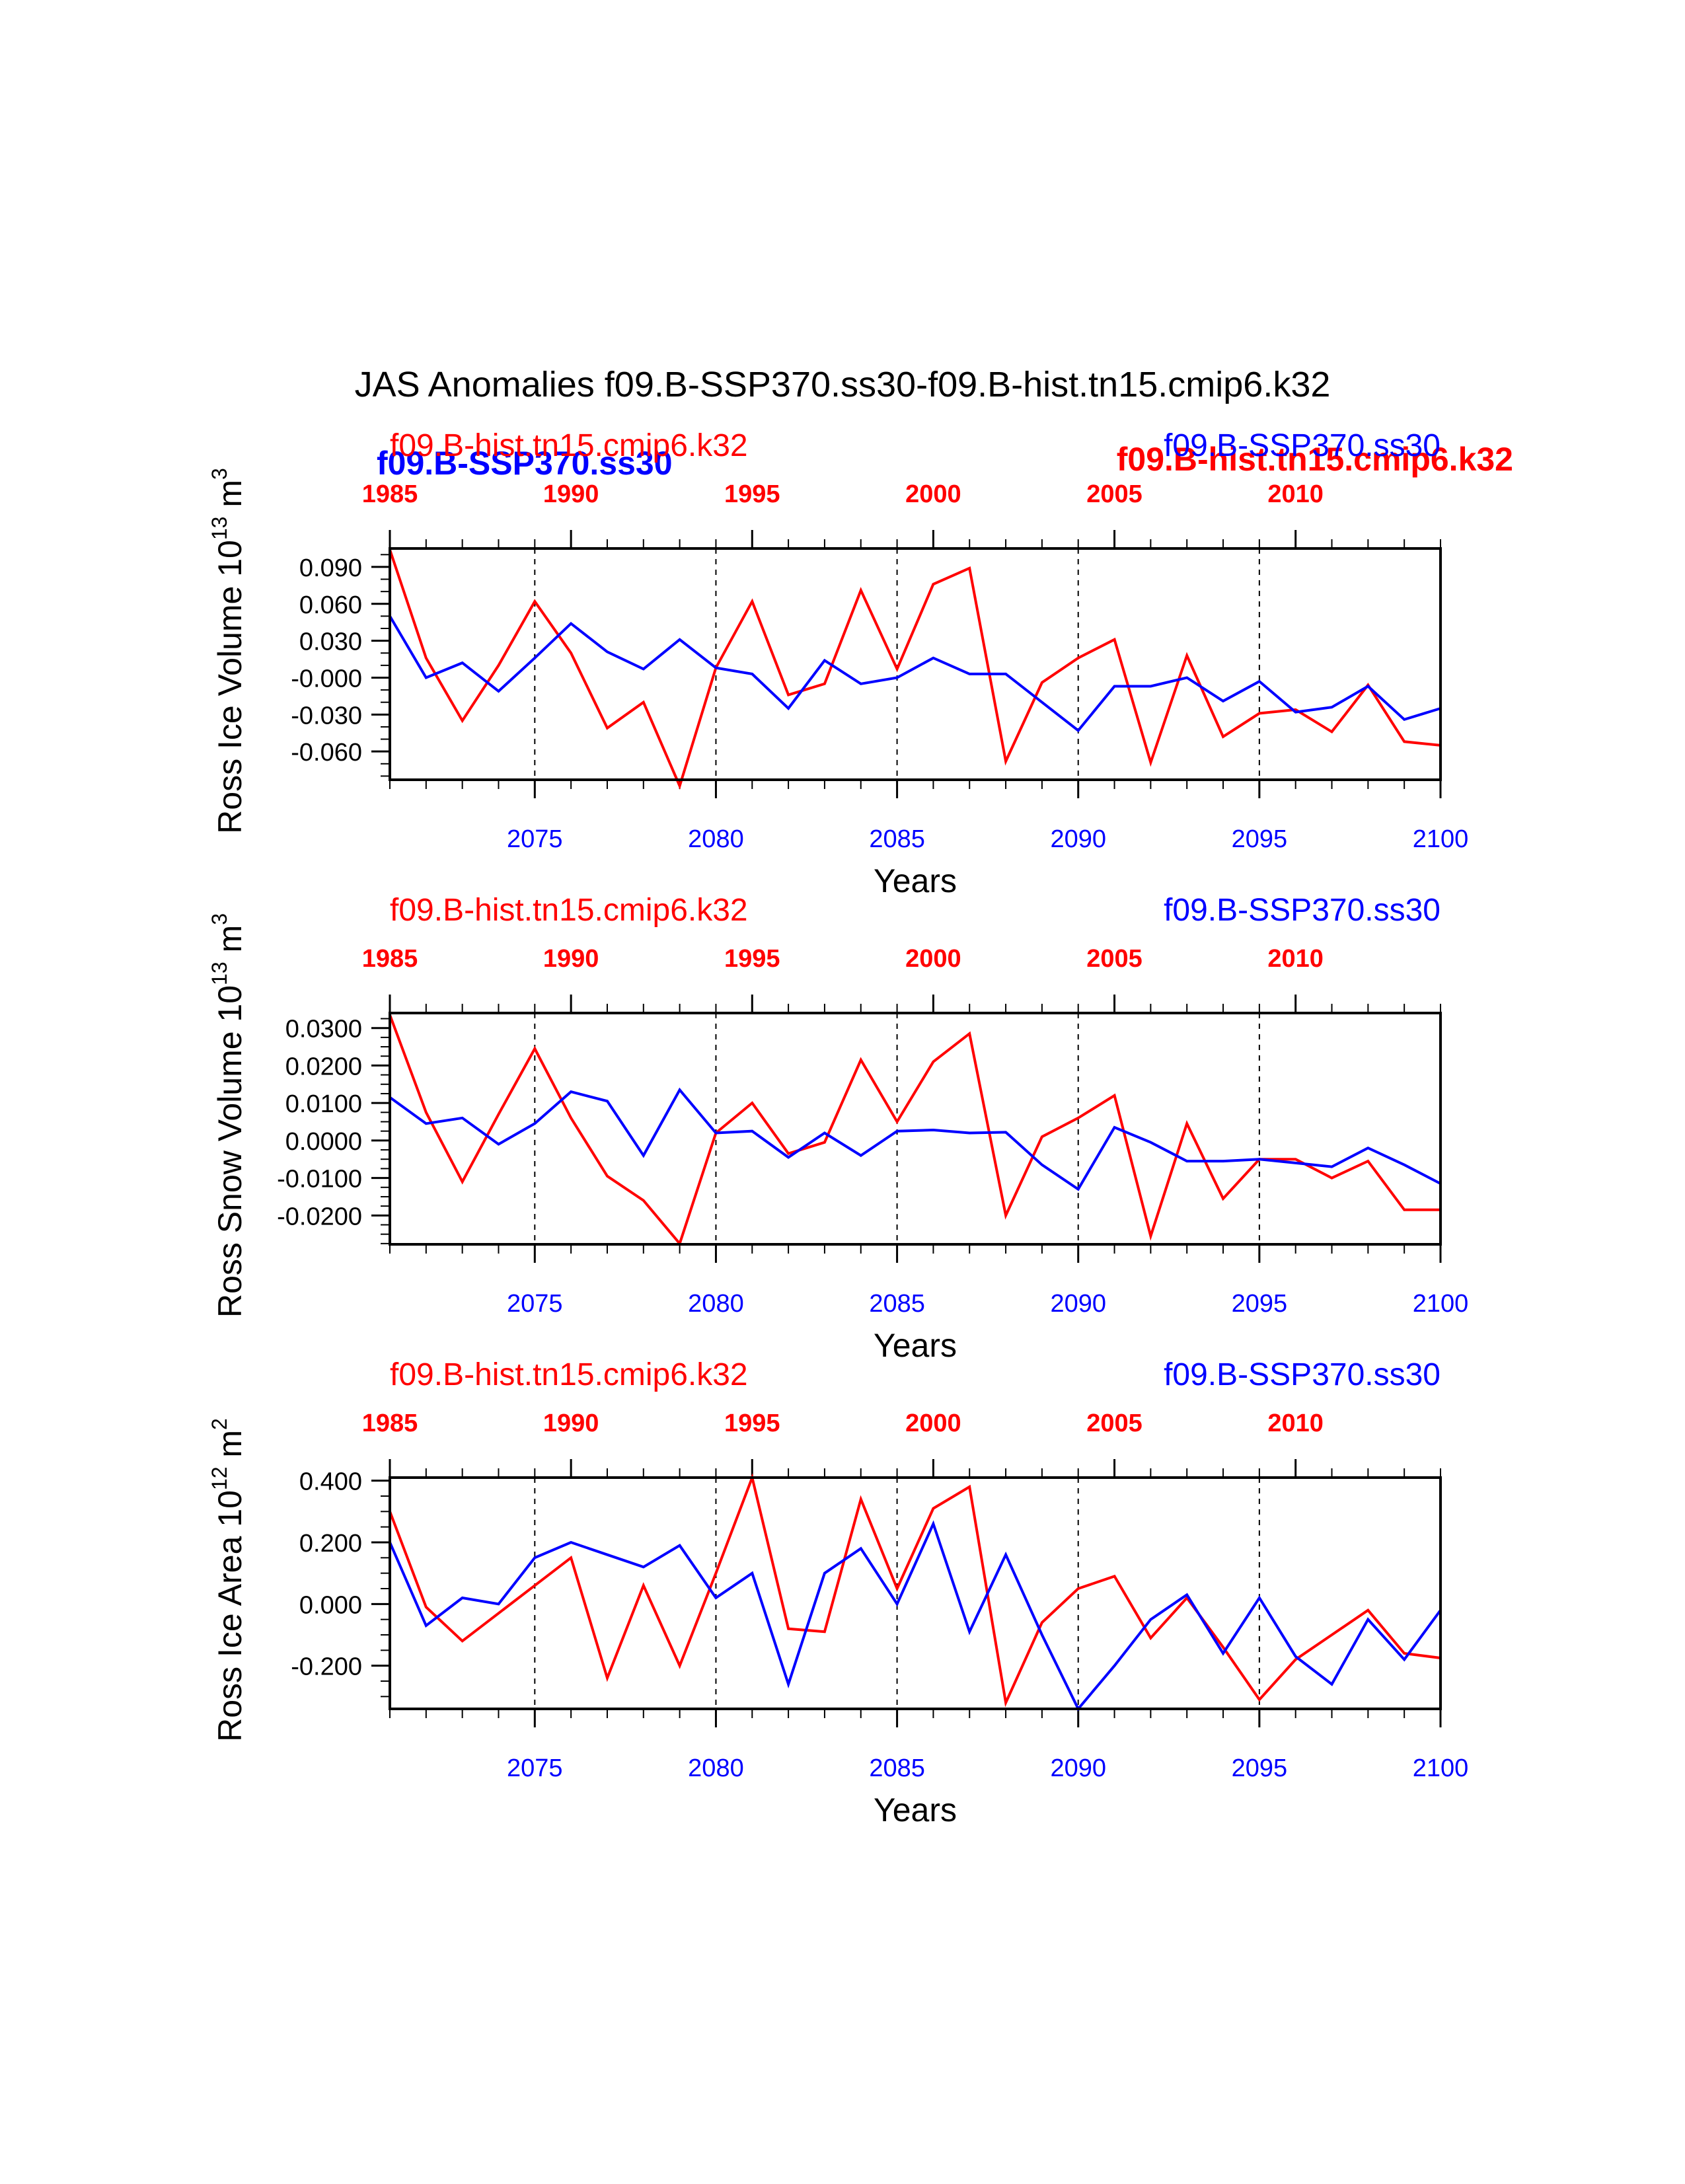  Describe the element at coordinates (326, 679) in the screenshot. I see `y-tick-label: -0.000` at that location.